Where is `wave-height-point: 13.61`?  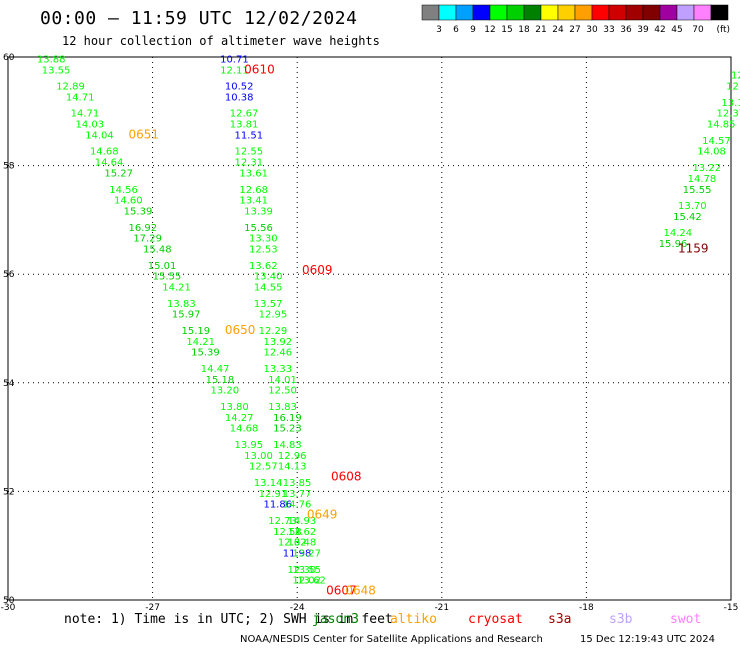 wave-height-point: 13.61 is located at coordinates (253, 173).